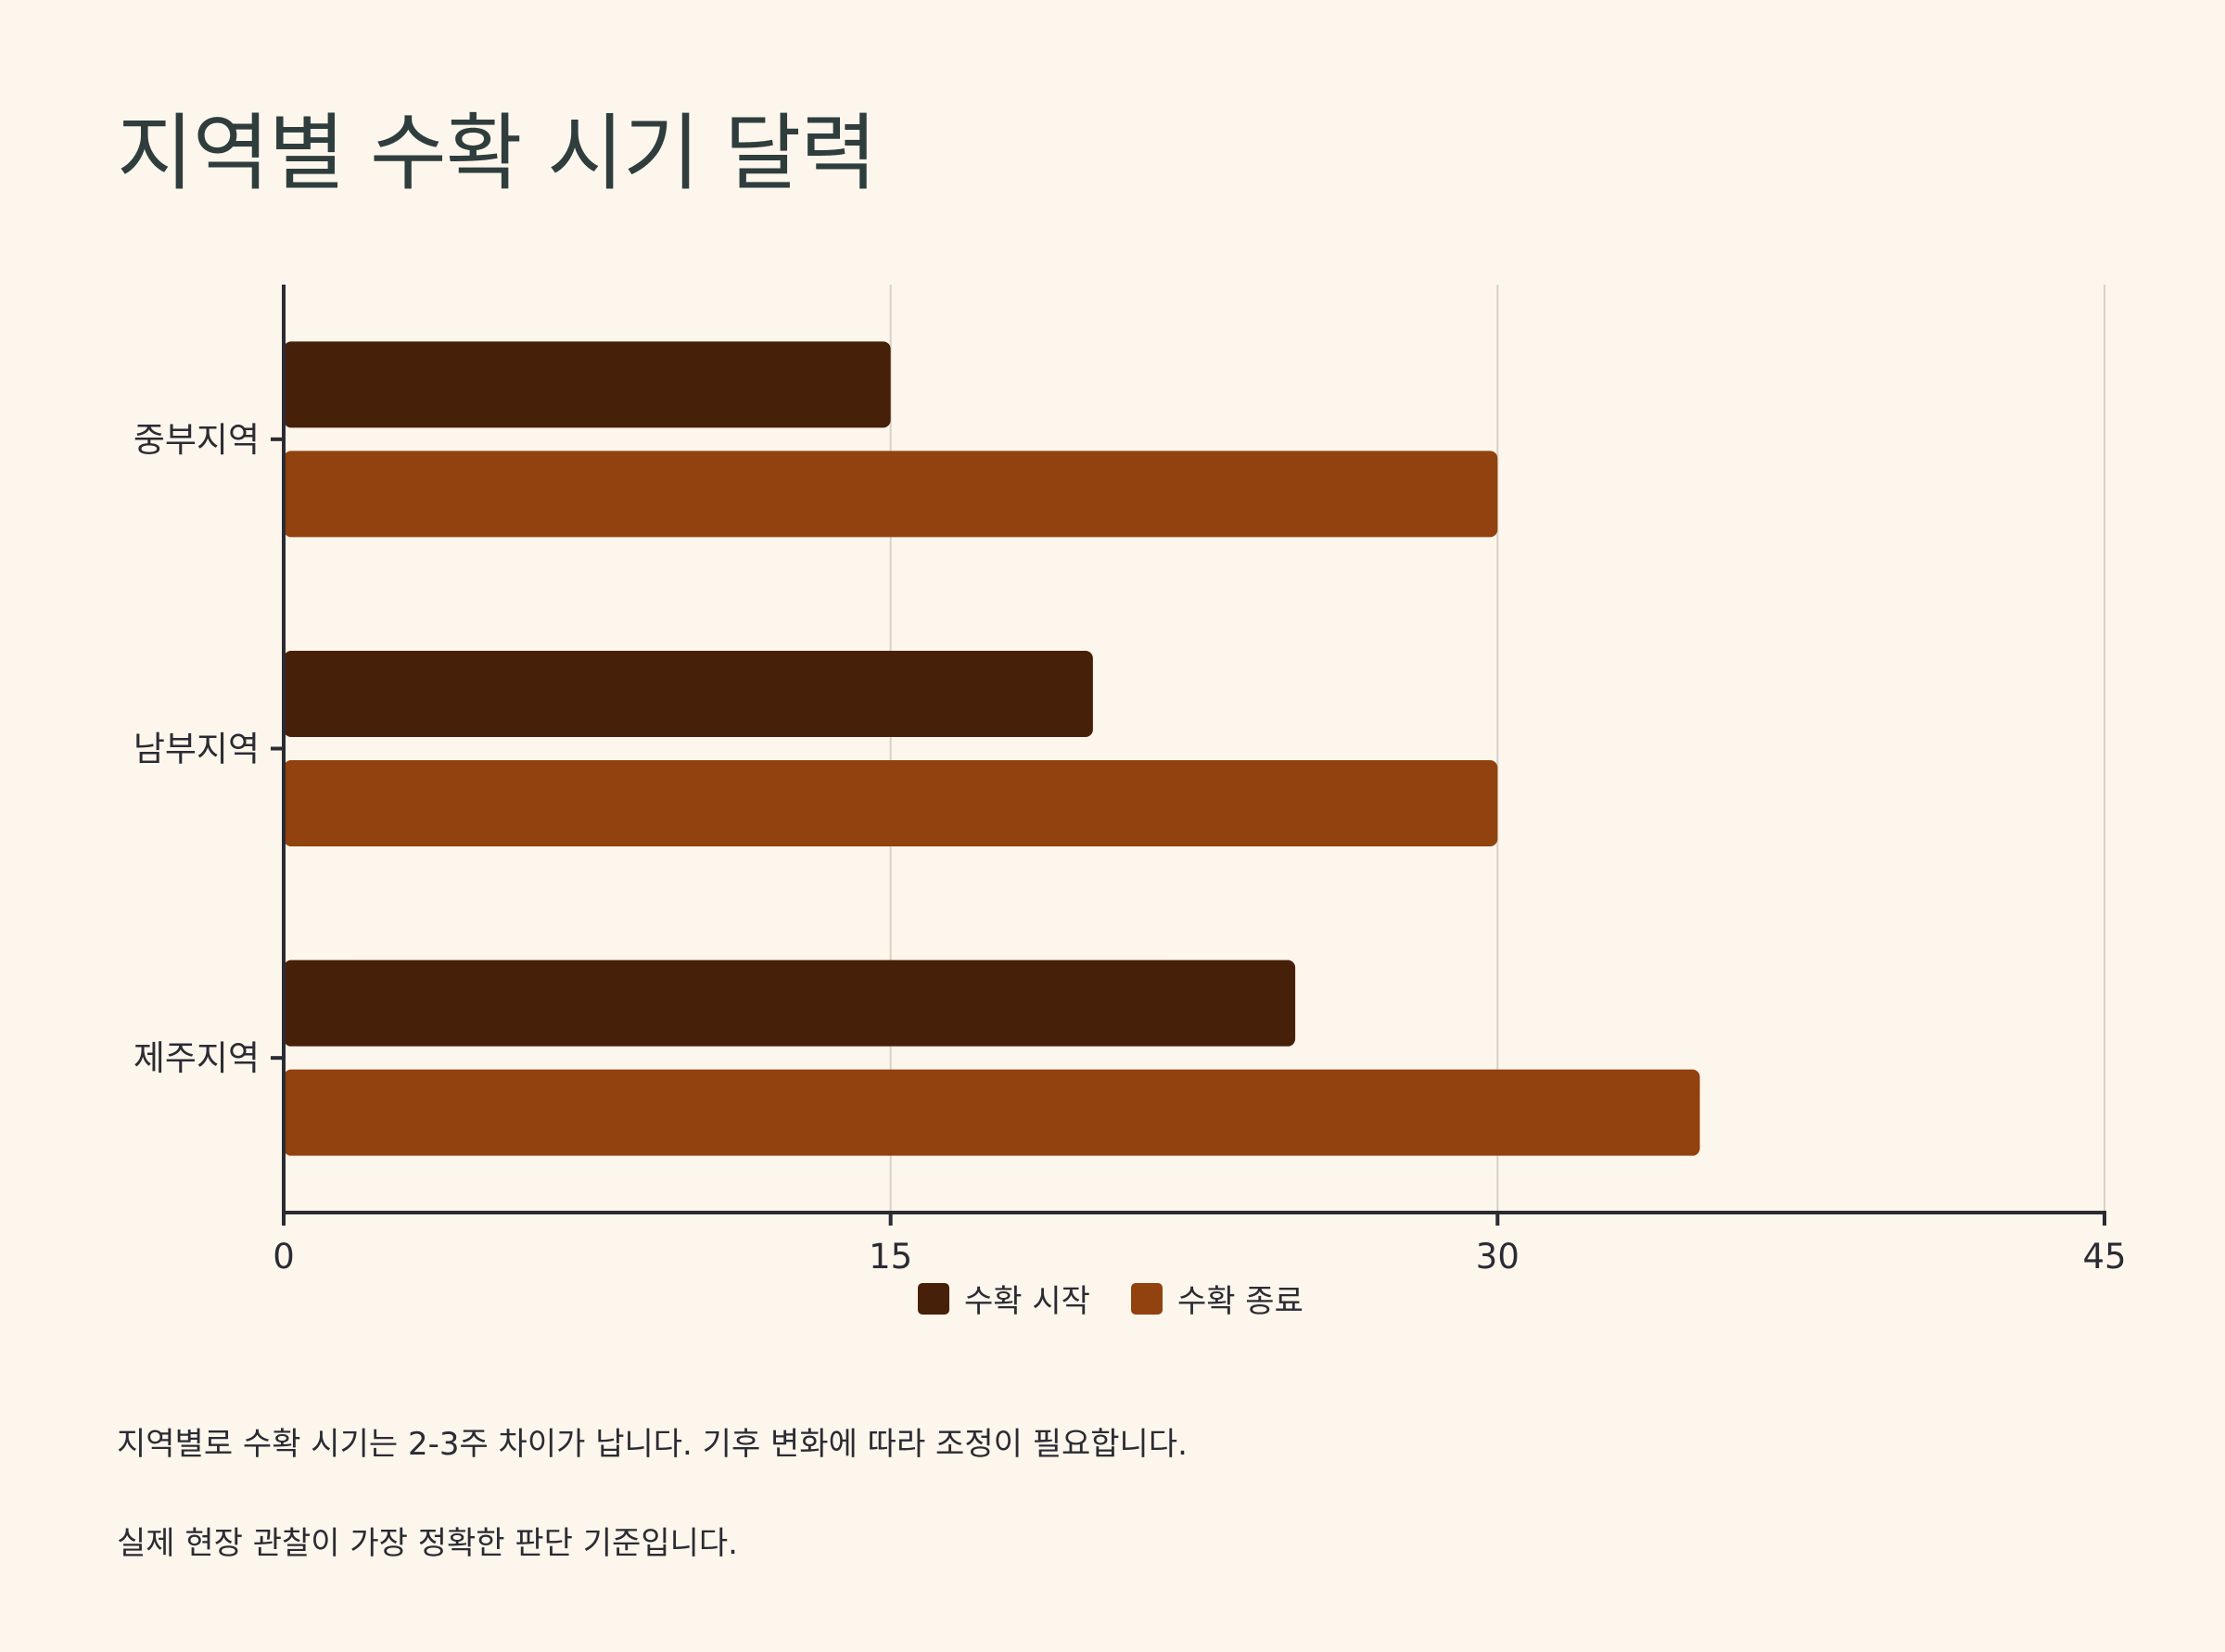 This screenshot has height=1652, width=2225. What do you see at coordinates (1497, 1257) in the screenshot?
I see `x-tick-label: 30` at bounding box center [1497, 1257].